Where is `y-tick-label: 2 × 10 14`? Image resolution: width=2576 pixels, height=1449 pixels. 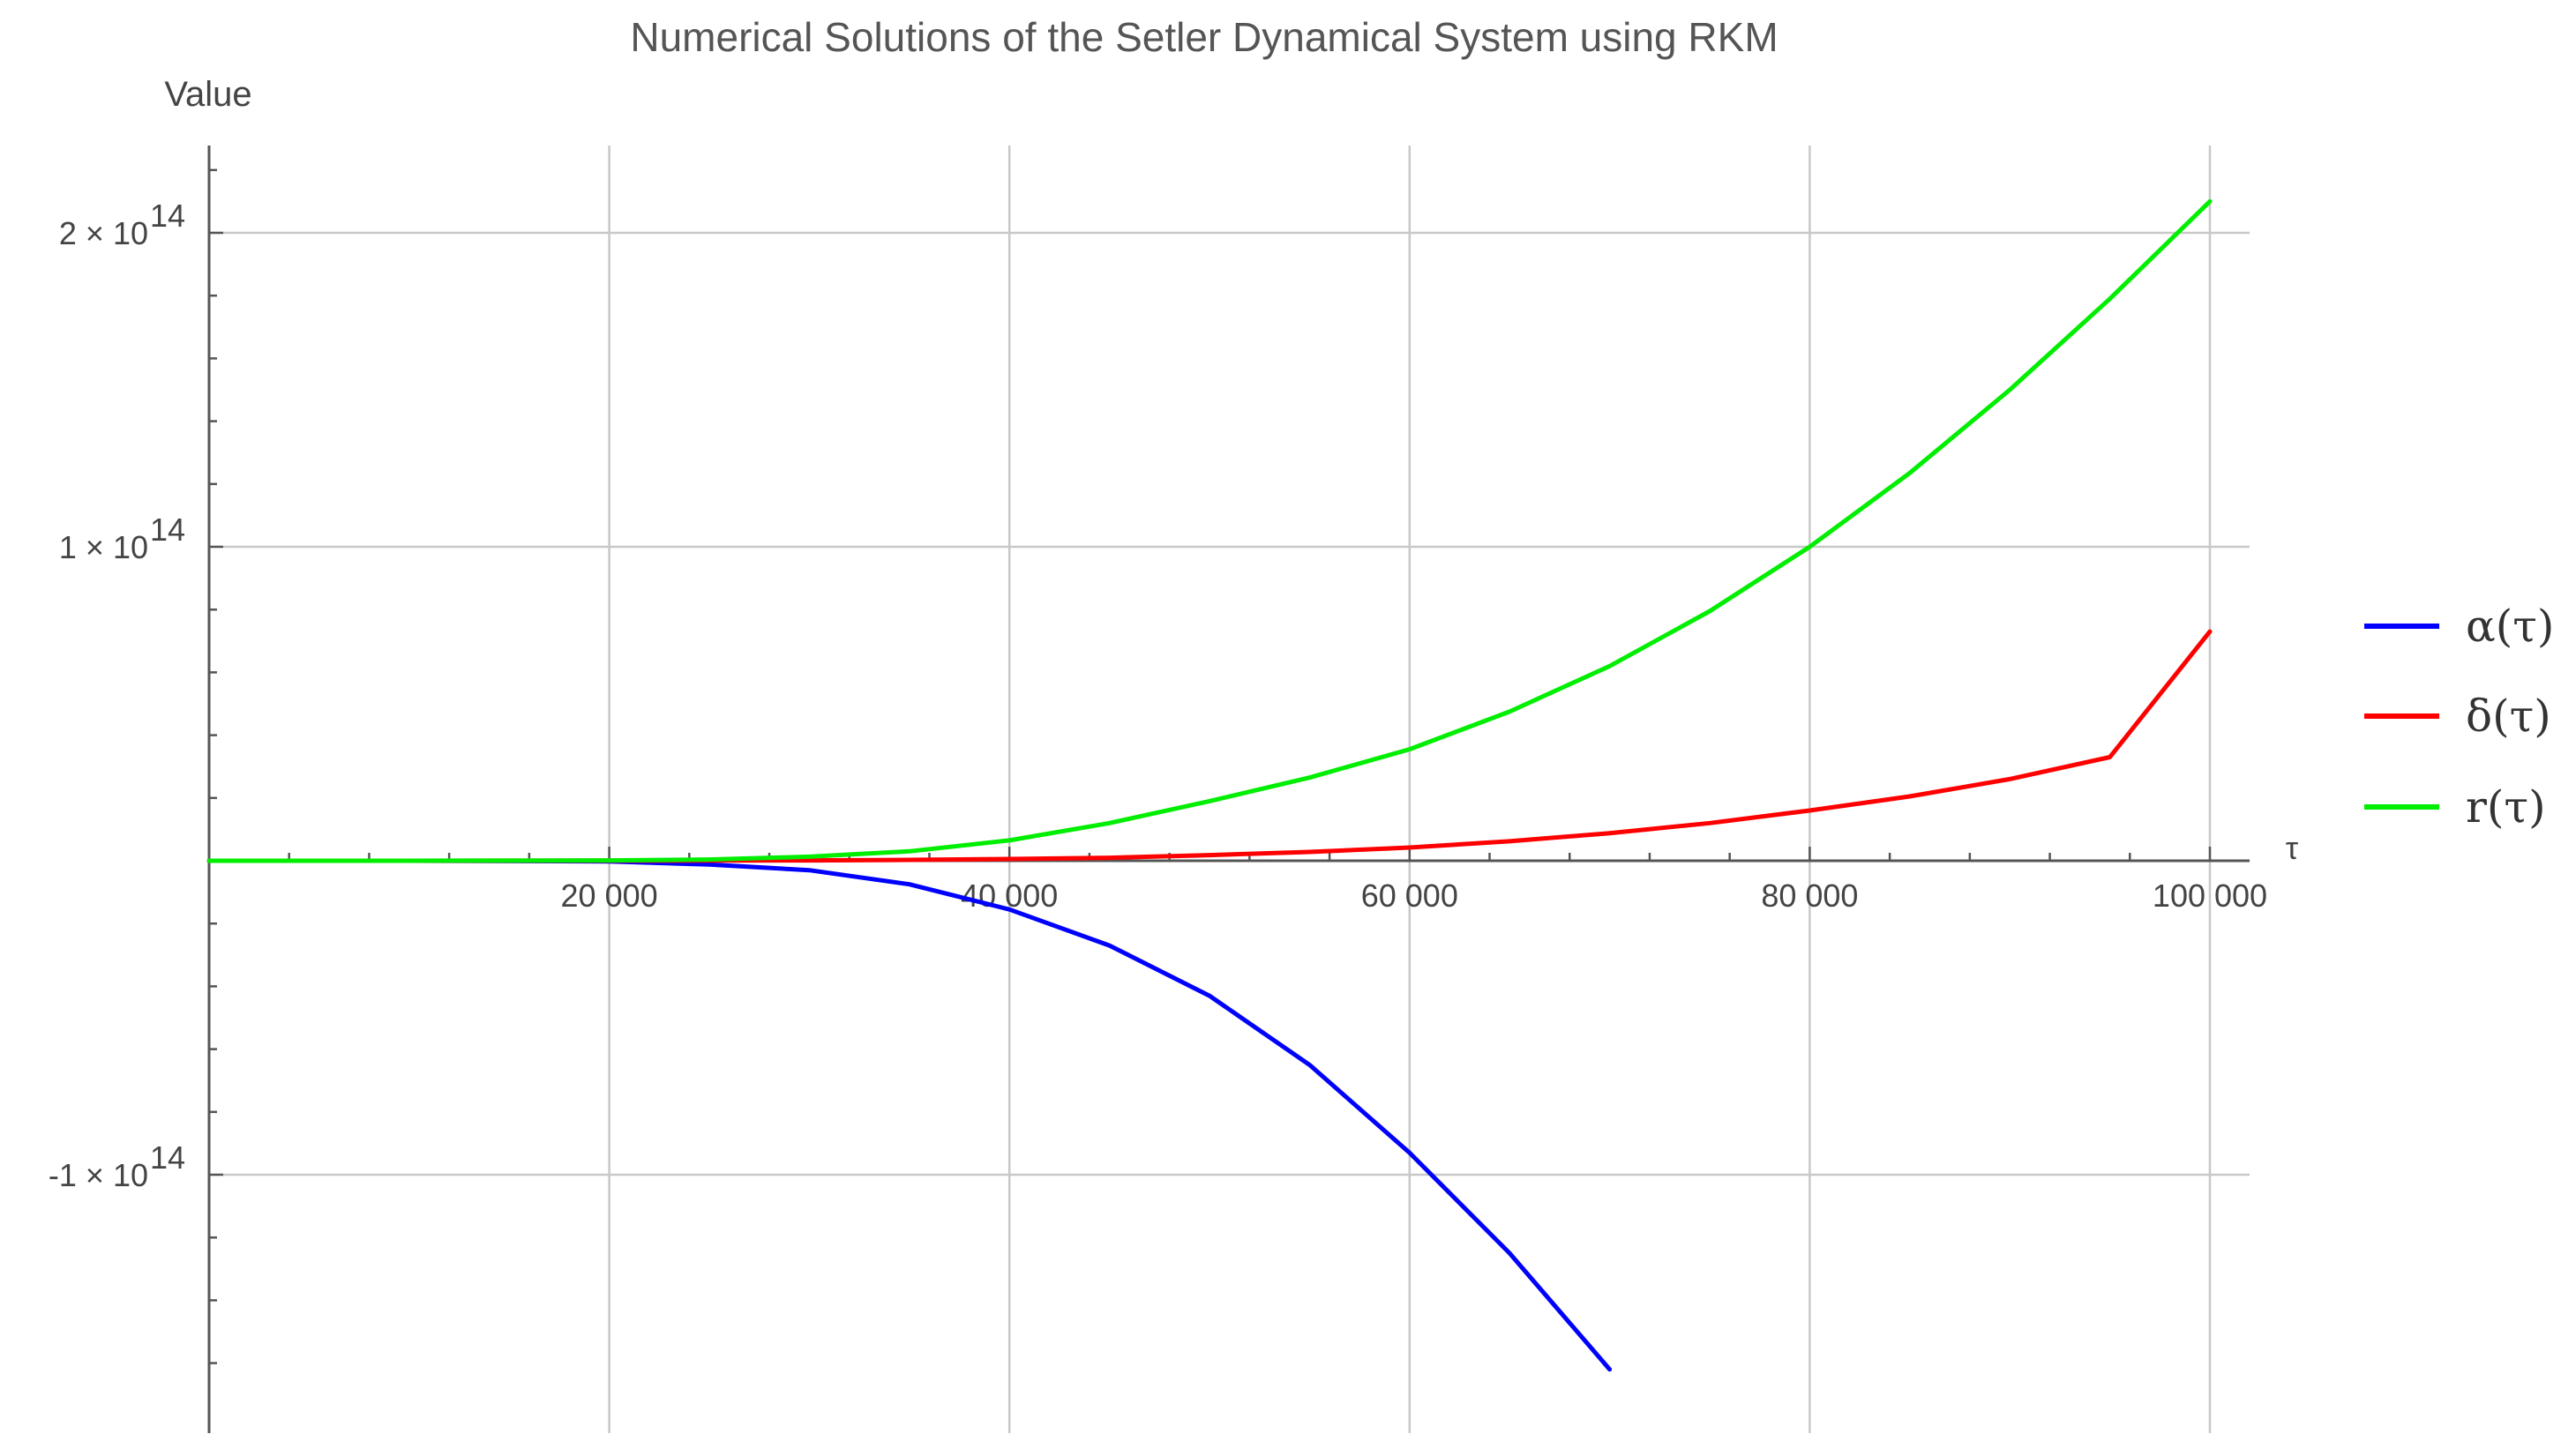
y-tick-label: 2 × 10 14 is located at coordinates (122, 225).